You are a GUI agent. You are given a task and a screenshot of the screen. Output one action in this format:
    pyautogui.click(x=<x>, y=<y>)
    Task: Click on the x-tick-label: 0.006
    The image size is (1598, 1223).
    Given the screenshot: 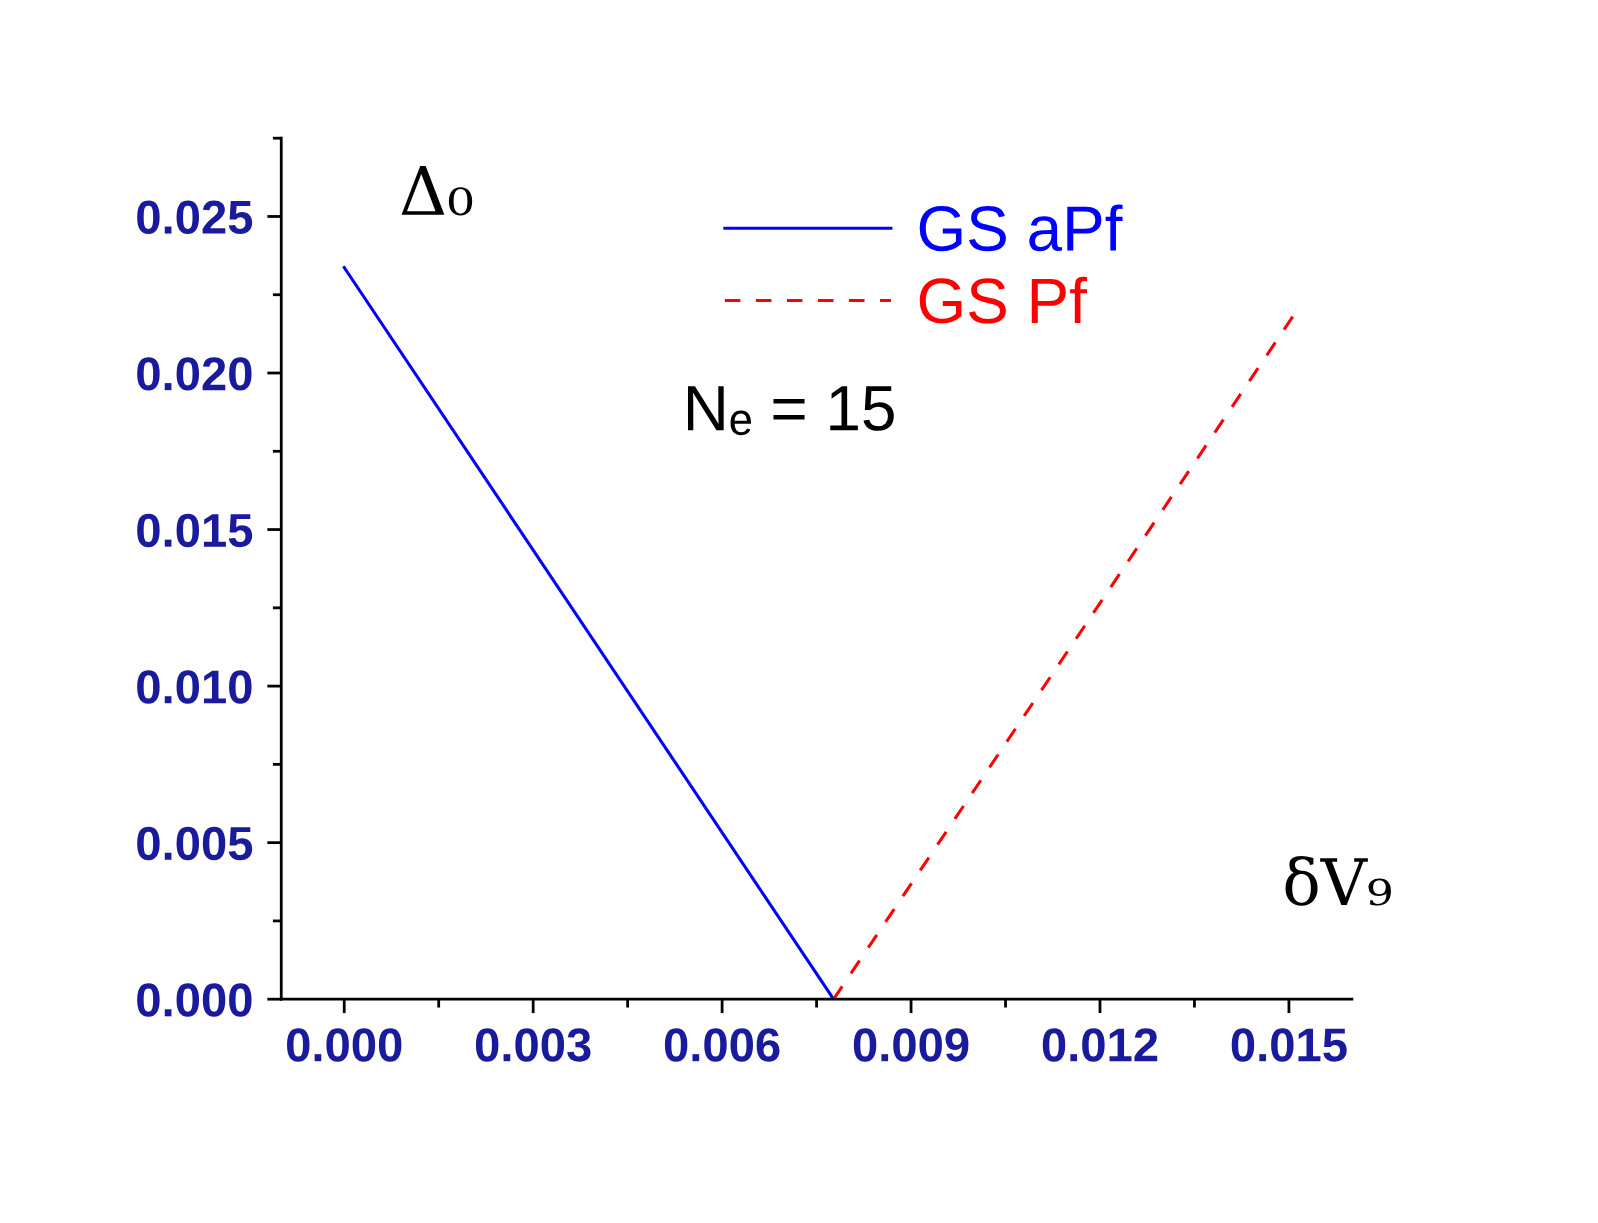 What is the action you would take?
    pyautogui.click(x=722, y=1045)
    